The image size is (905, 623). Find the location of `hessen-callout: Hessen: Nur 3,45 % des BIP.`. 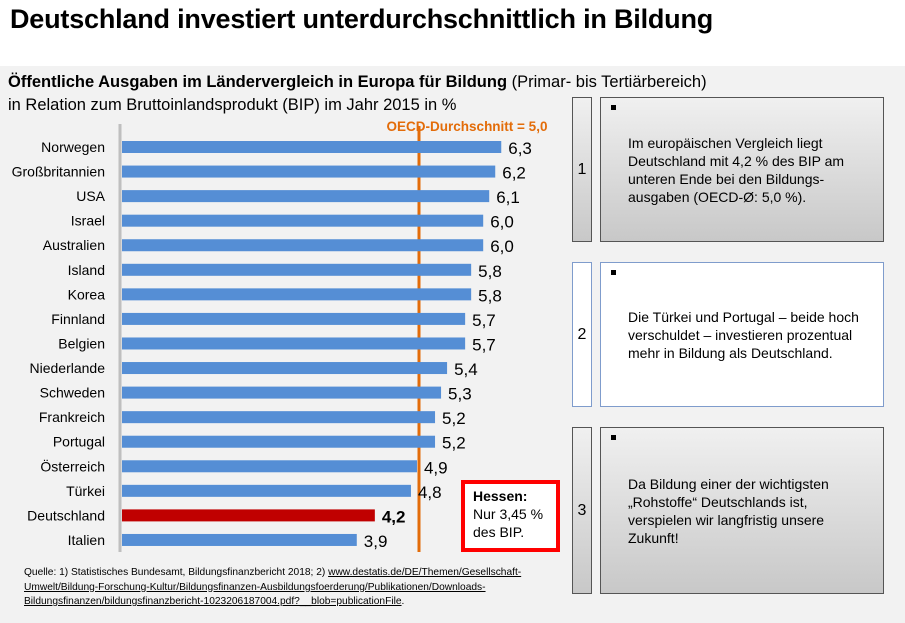

hessen-callout: Hessen: Nur 3,45 % des BIP. is located at coordinates (510, 516).